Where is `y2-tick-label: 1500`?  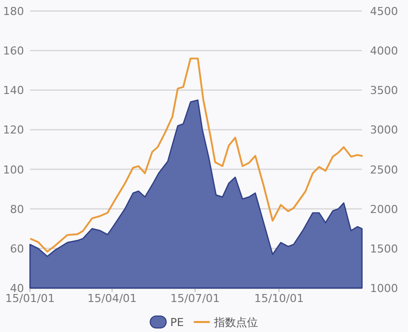 y2-tick-label: 1500 is located at coordinates (384, 249).